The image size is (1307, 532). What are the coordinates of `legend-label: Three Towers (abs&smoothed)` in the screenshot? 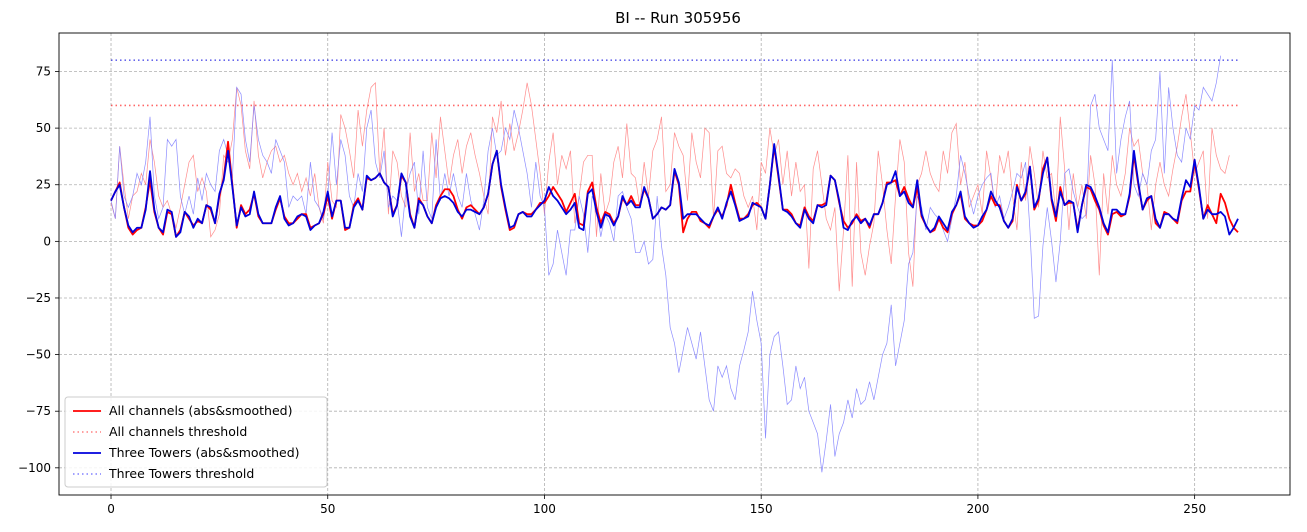 It's located at (204, 452).